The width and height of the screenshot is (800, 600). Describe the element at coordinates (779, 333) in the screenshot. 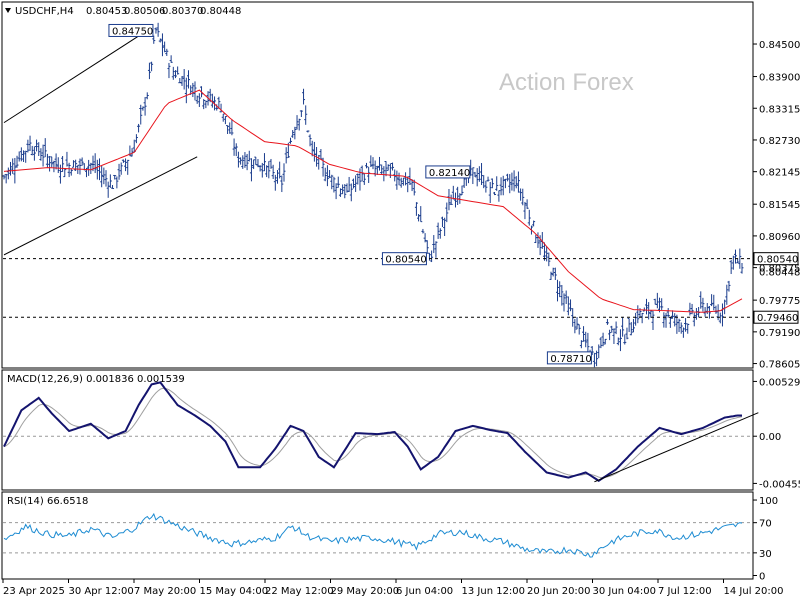

I see `y-tick-label: 0.79190` at that location.